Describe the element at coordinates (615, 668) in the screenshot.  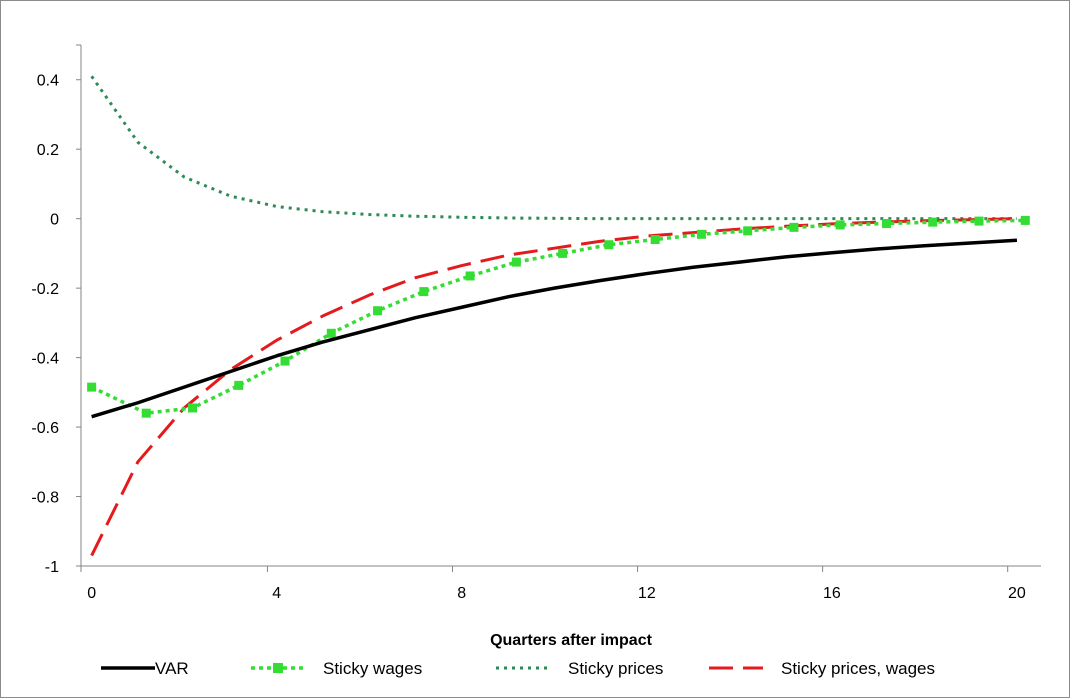
I see `legend-label: Sticky prices` at that location.